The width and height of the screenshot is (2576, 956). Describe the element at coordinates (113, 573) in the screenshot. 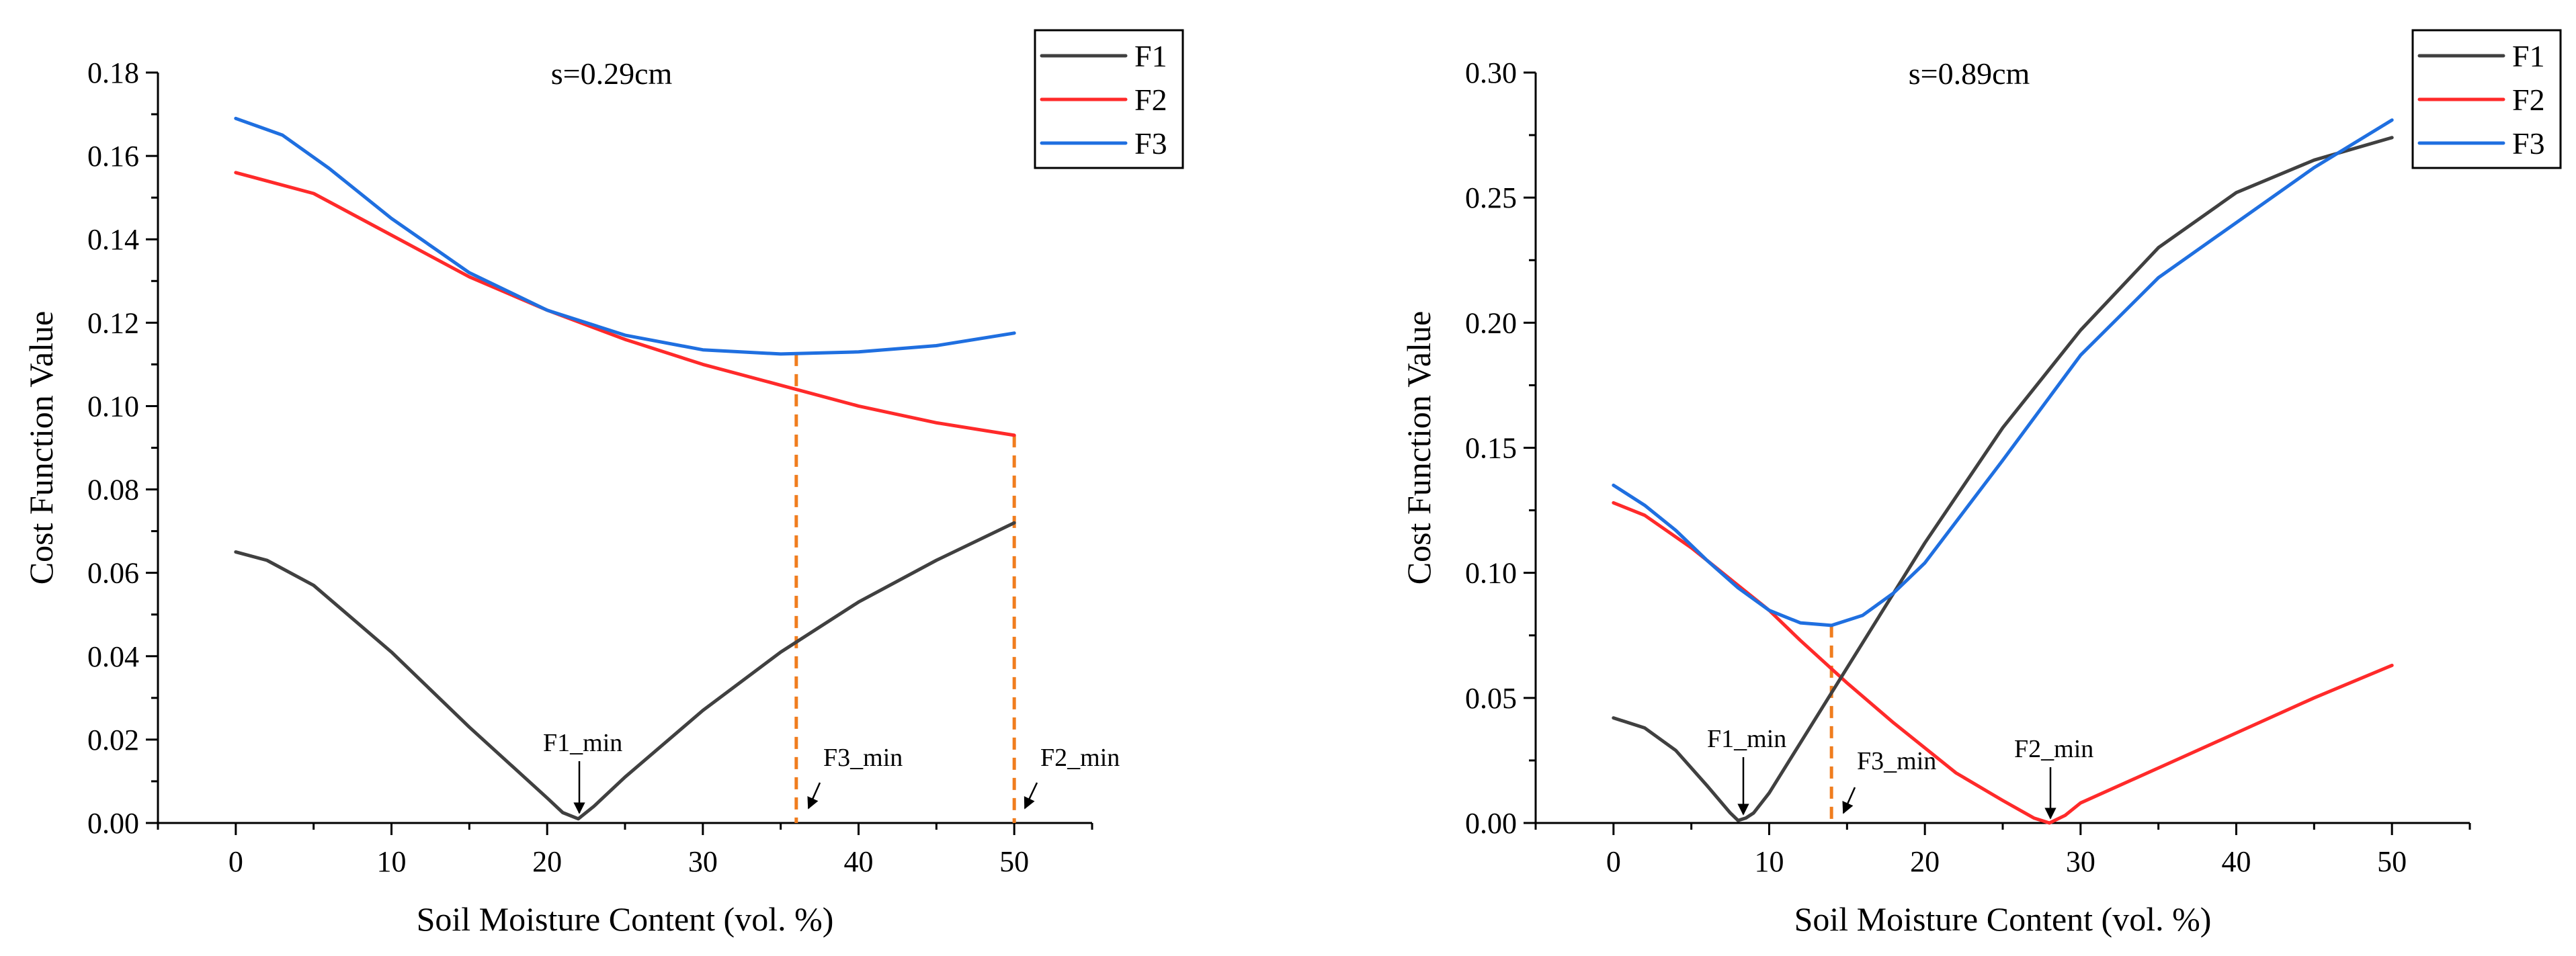

I see `y-tick-label: 0.06` at that location.